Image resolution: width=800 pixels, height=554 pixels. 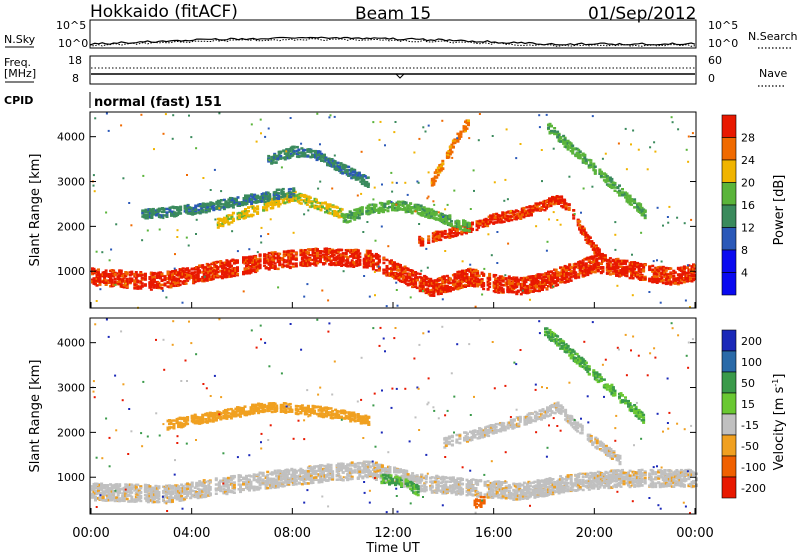 I want to click on sky-count-line, so click(x=393, y=41).